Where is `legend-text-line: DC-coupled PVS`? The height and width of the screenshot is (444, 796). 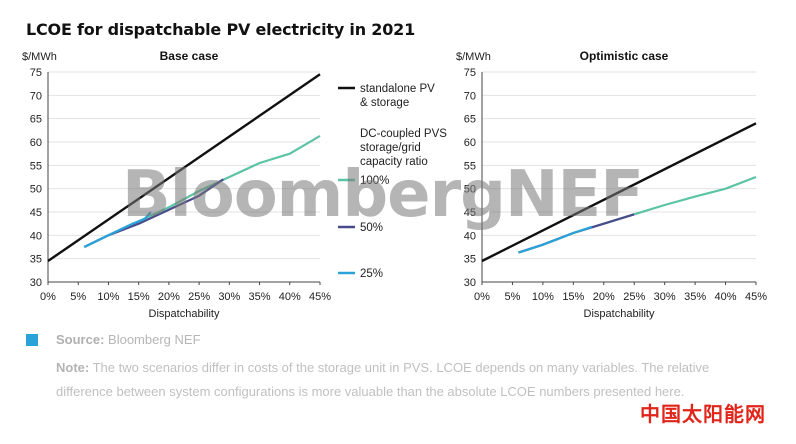
legend-text-line: DC-coupled PVS is located at coordinates (403, 134).